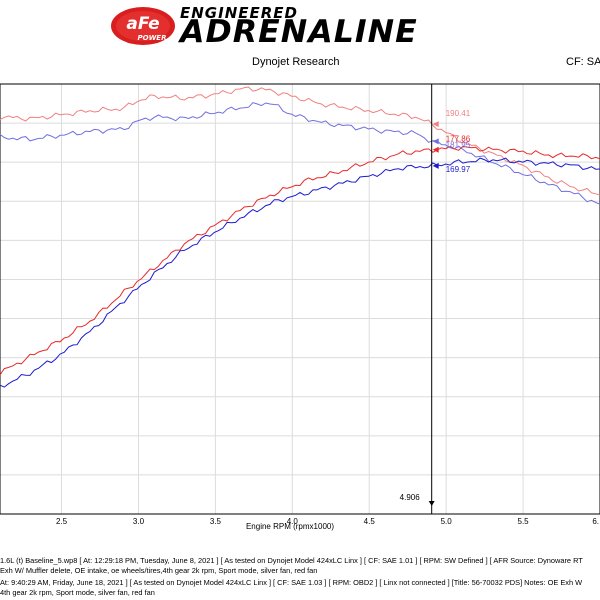 The height and width of the screenshot is (600, 600). I want to click on x-axis-label: Engine RPM (rpmx1000), so click(290, 526).